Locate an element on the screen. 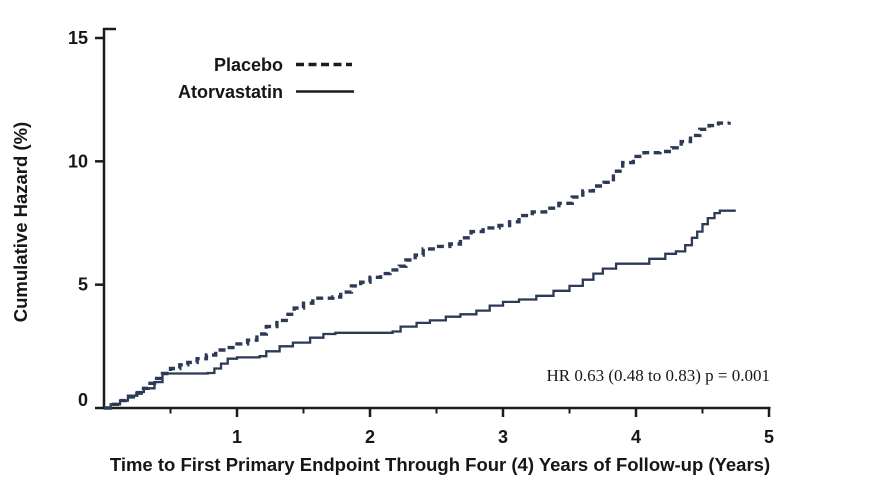  x-tick-label-1: 1 is located at coordinates (237, 437).